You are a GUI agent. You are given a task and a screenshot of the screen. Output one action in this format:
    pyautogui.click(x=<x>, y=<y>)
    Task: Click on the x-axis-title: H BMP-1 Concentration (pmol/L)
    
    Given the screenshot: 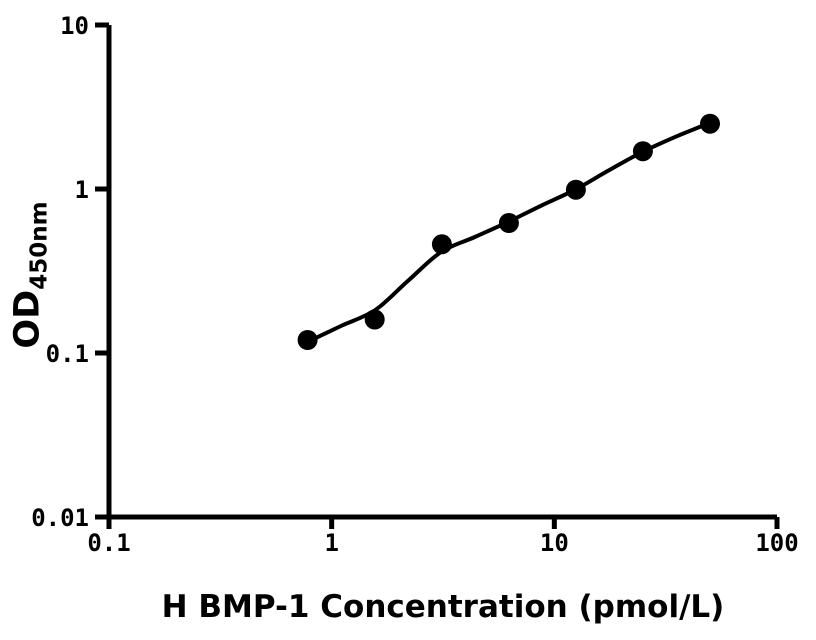 What is the action you would take?
    pyautogui.click(x=443, y=607)
    